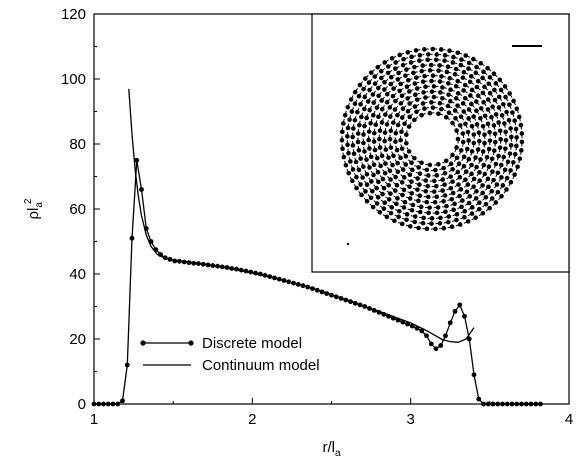 Image resolution: width=580 pixels, height=456 pixels. I want to click on y-tick-label: 100, so click(73, 79).